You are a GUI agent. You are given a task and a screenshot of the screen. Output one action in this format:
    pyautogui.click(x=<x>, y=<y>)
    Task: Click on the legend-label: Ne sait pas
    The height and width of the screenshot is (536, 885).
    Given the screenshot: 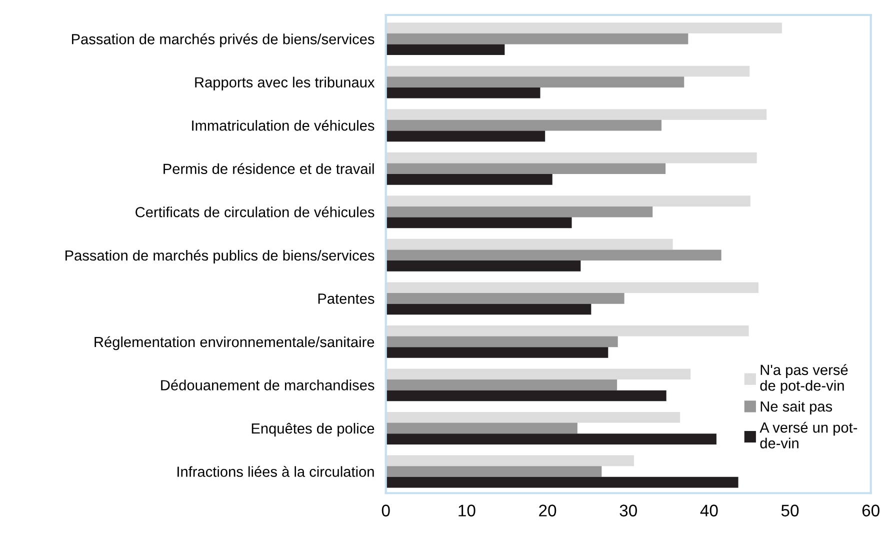 What is the action you would take?
    pyautogui.click(x=796, y=407)
    